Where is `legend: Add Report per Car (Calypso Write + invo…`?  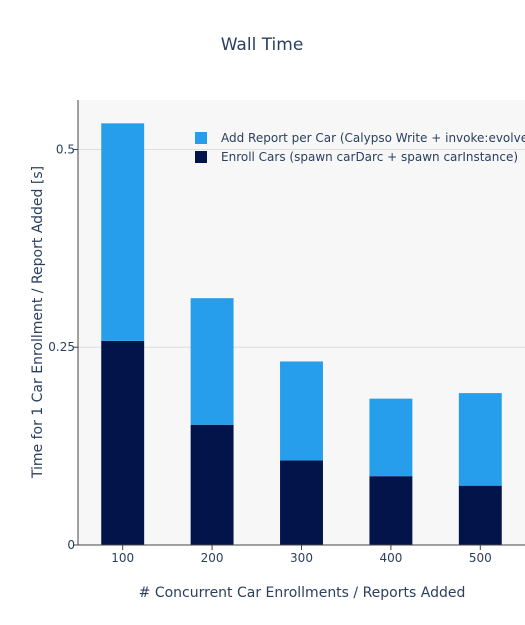 legend: Add Report per Car (Calypso Write + invo… is located at coordinates (360, 147).